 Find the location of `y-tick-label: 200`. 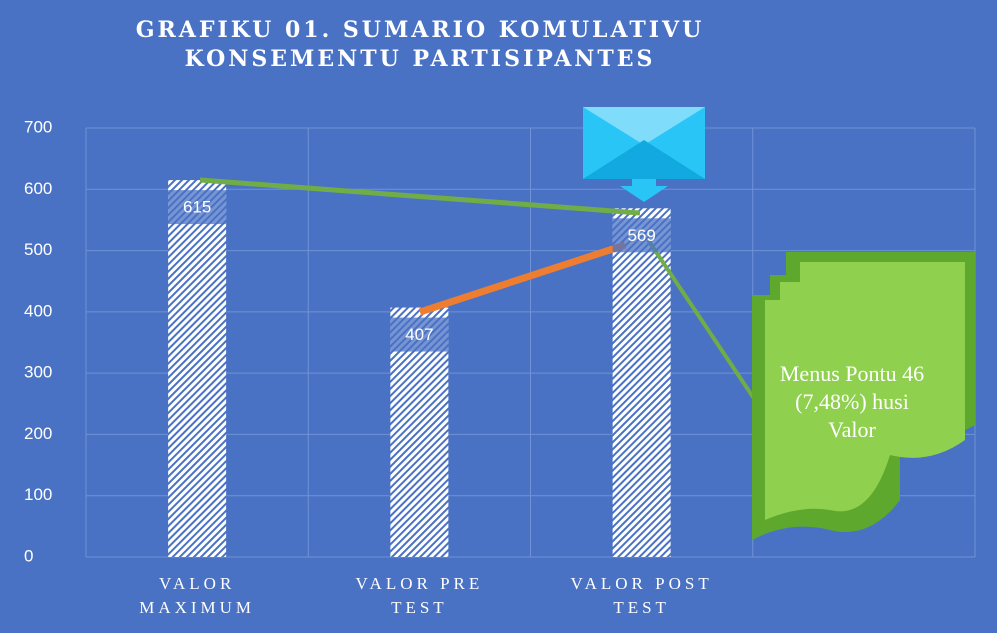

y-tick-label: 200 is located at coordinates (38, 433).